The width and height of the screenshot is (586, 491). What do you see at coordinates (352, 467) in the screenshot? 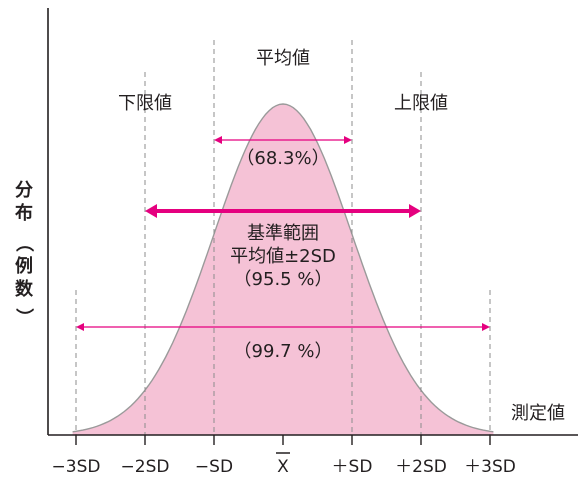
I see `x-tick-label: ＋SD` at bounding box center [352, 467].